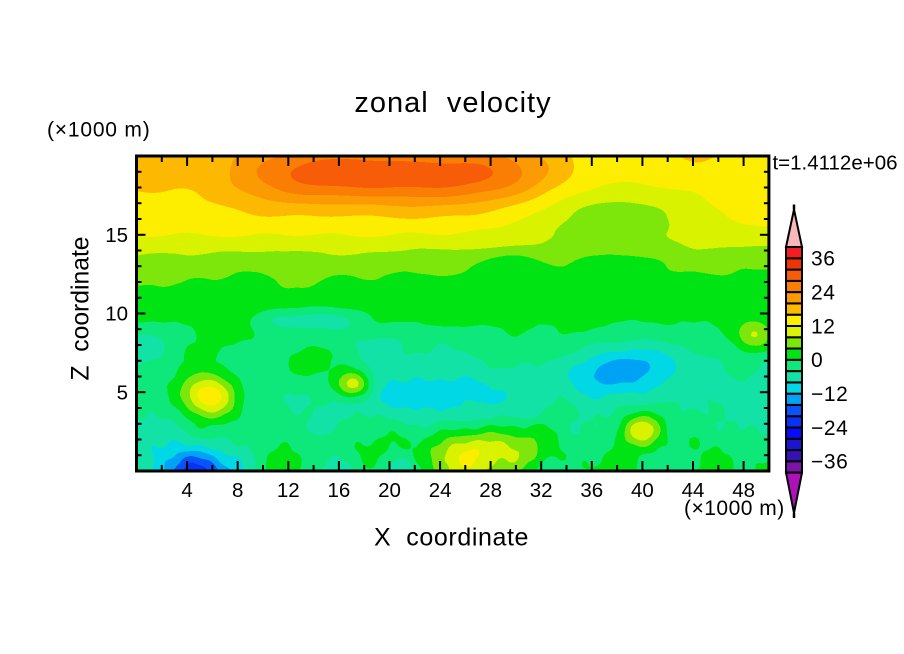 The width and height of the screenshot is (904, 654). What do you see at coordinates (834, 163) in the screenshot?
I see `svg-text: t=1.4112e+06` at bounding box center [834, 163].